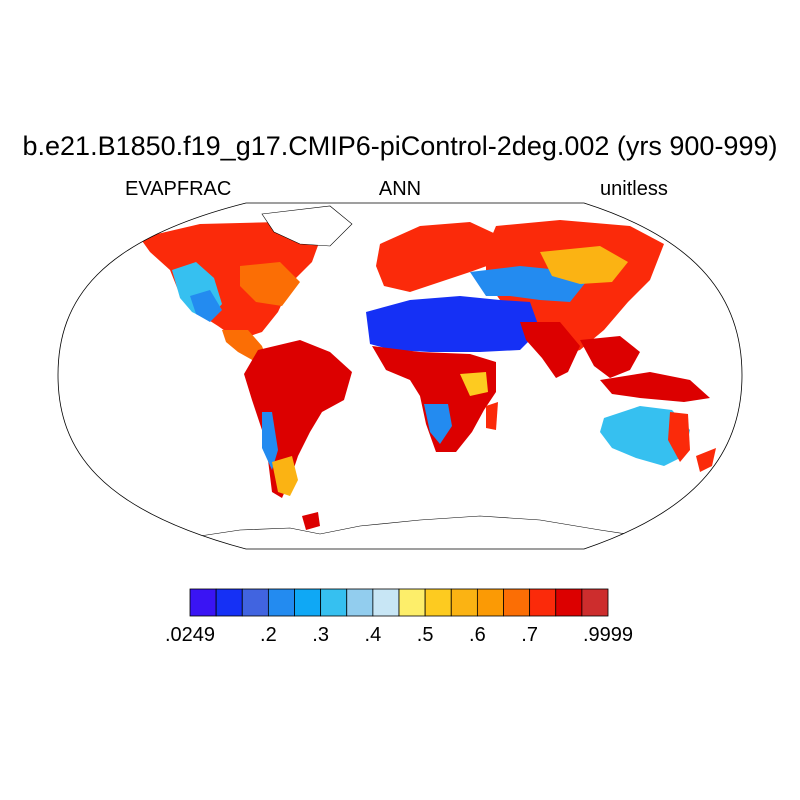 This screenshot has height=800, width=800. I want to click on antarctic-peninsula, so click(311, 521).